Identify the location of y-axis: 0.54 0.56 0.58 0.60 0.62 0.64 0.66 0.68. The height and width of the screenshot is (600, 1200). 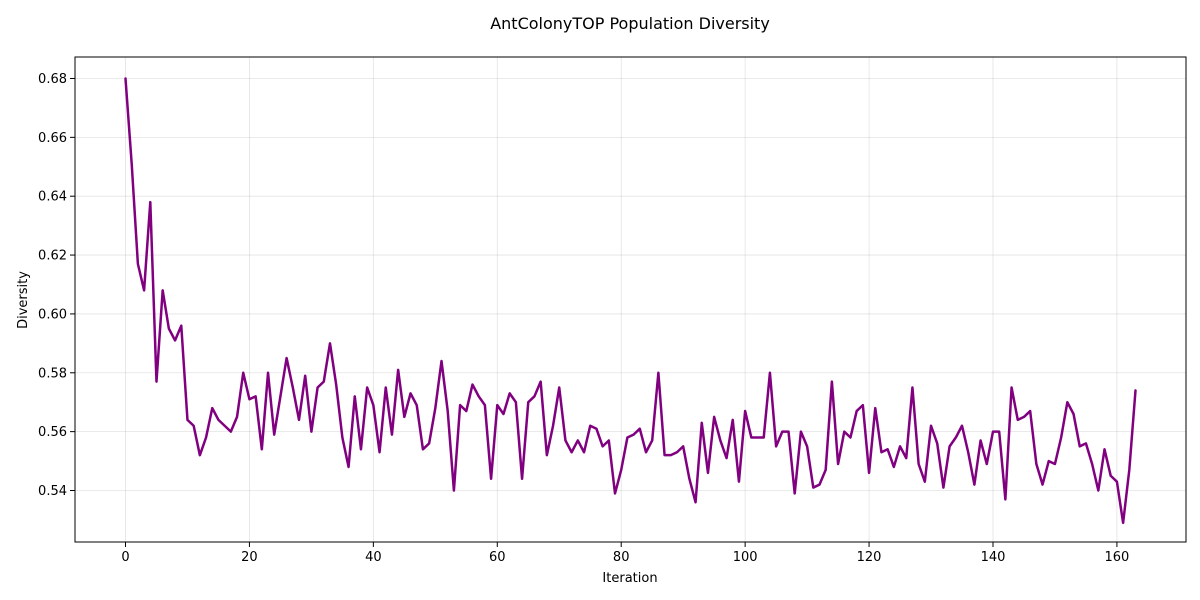
(56, 285).